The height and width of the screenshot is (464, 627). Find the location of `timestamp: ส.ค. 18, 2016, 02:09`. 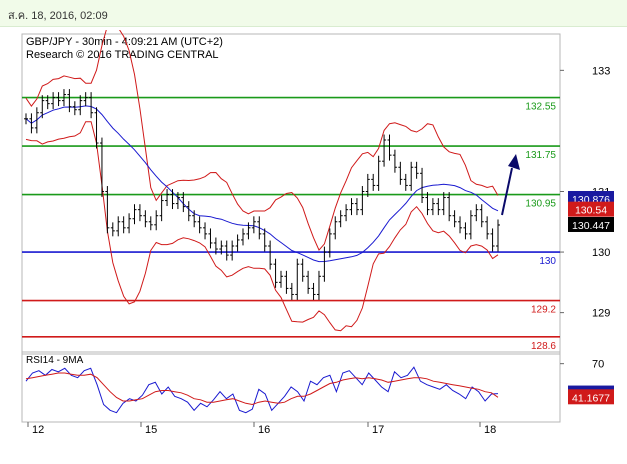

timestamp: ส.ค. 18, 2016, 02:09 is located at coordinates (58, 16).